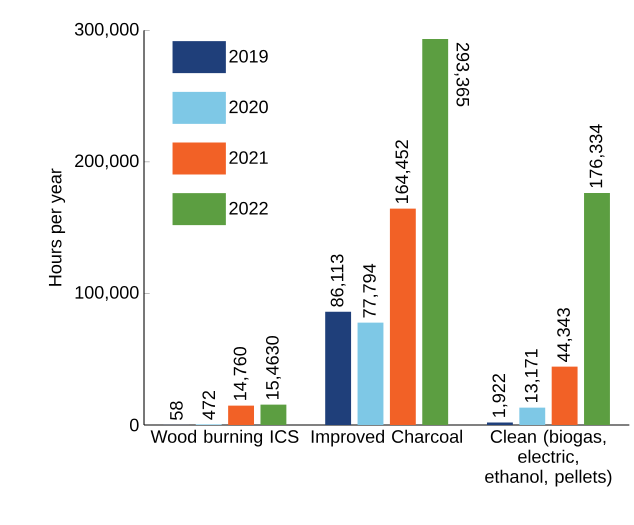 This screenshot has width=634, height=525. Describe the element at coordinates (370, 291) in the screenshot. I see `data-label: 77,794` at that location.